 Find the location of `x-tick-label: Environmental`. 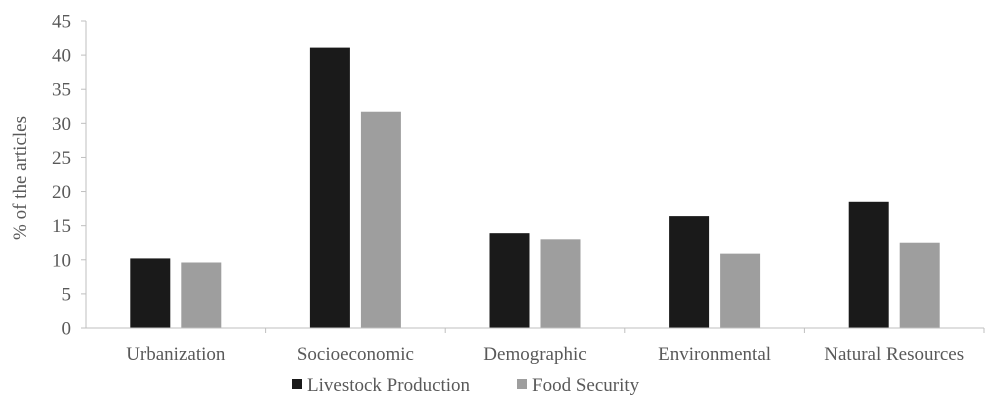

x-tick-label: Environmental is located at coordinates (714, 354).